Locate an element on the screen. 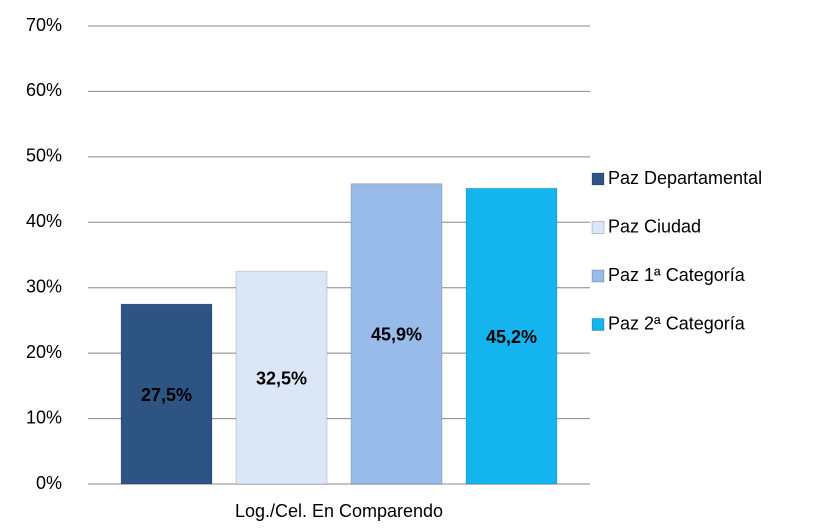 Image resolution: width=816 pixels, height=531 pixels. y-tick-label: 70% is located at coordinates (44, 25).